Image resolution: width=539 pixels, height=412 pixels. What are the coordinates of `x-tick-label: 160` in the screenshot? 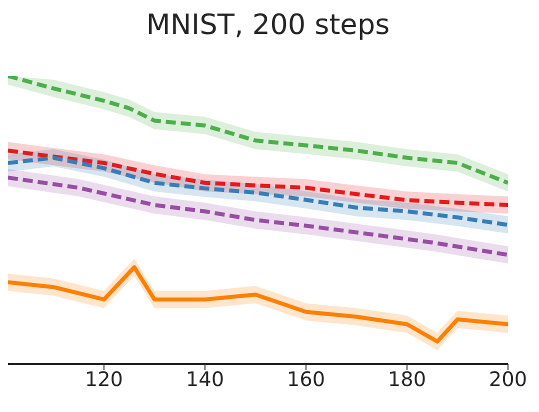 It's located at (306, 379).